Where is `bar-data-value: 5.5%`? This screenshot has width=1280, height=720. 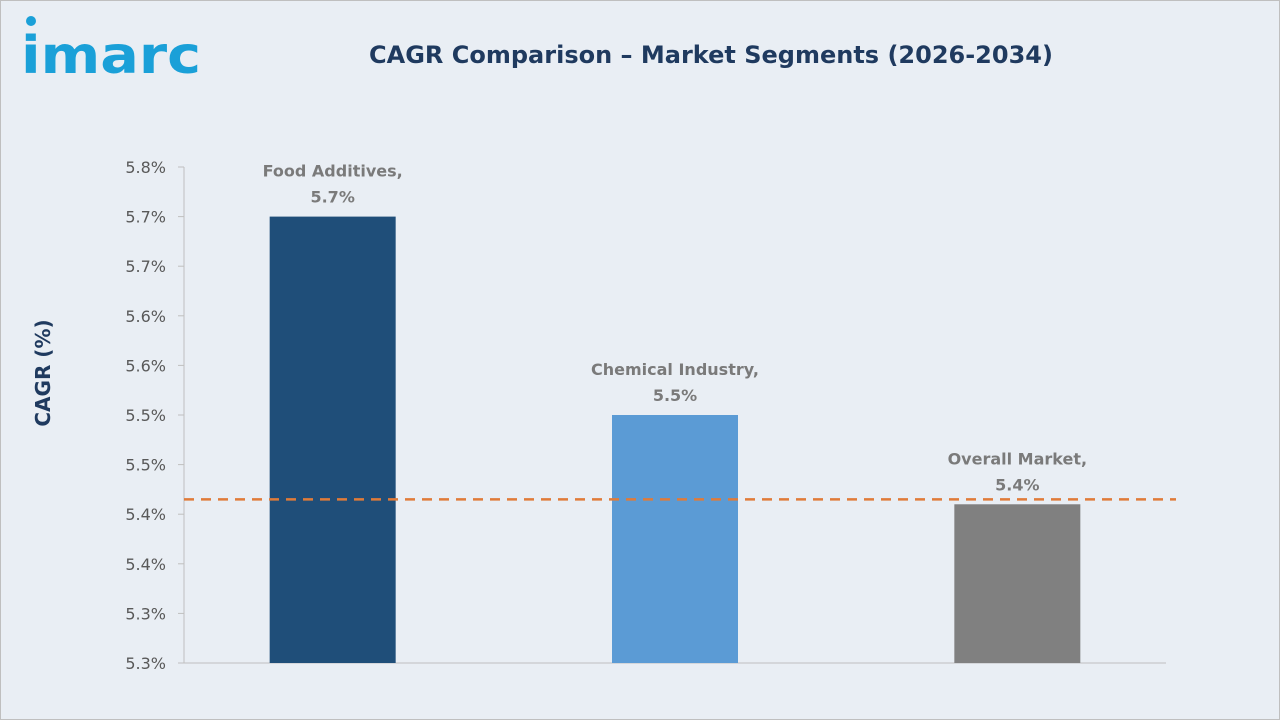
bar-data-value: 5.5% is located at coordinates (675, 395).